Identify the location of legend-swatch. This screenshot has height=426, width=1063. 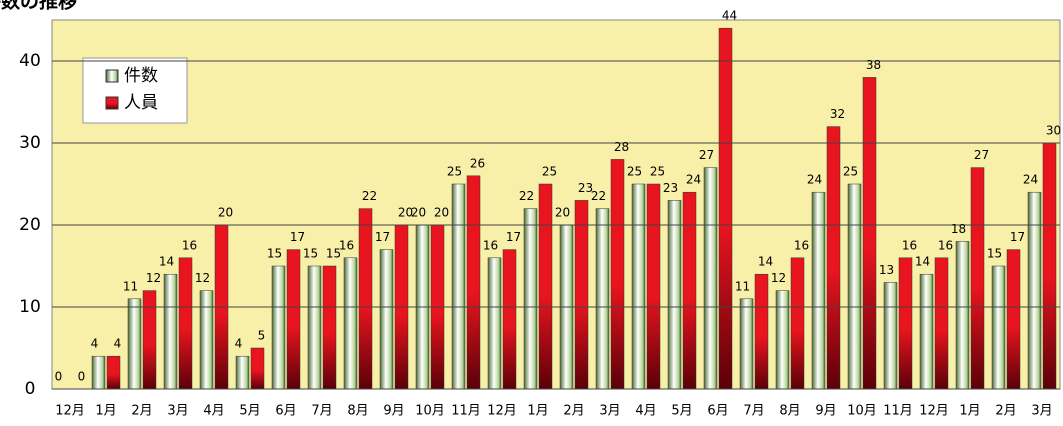
(112, 76).